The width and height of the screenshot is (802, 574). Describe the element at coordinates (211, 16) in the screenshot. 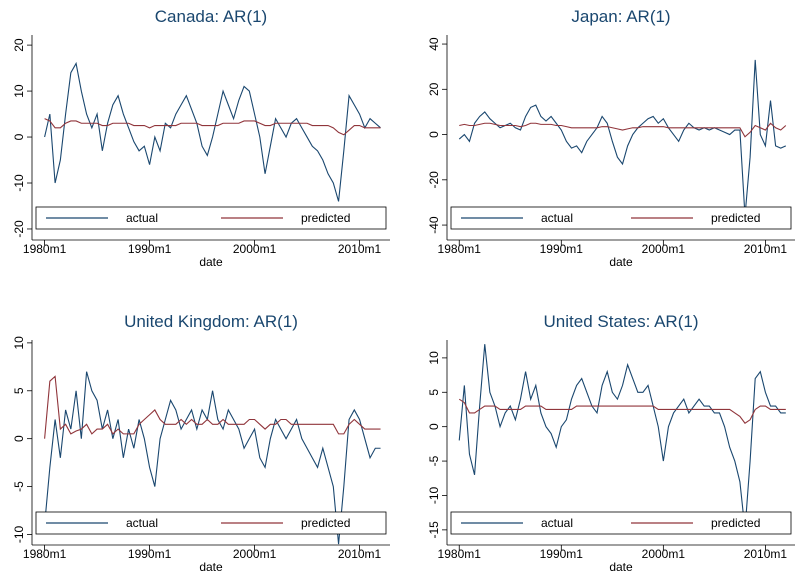

I see `chart-title: Canada: AR(1)` at that location.